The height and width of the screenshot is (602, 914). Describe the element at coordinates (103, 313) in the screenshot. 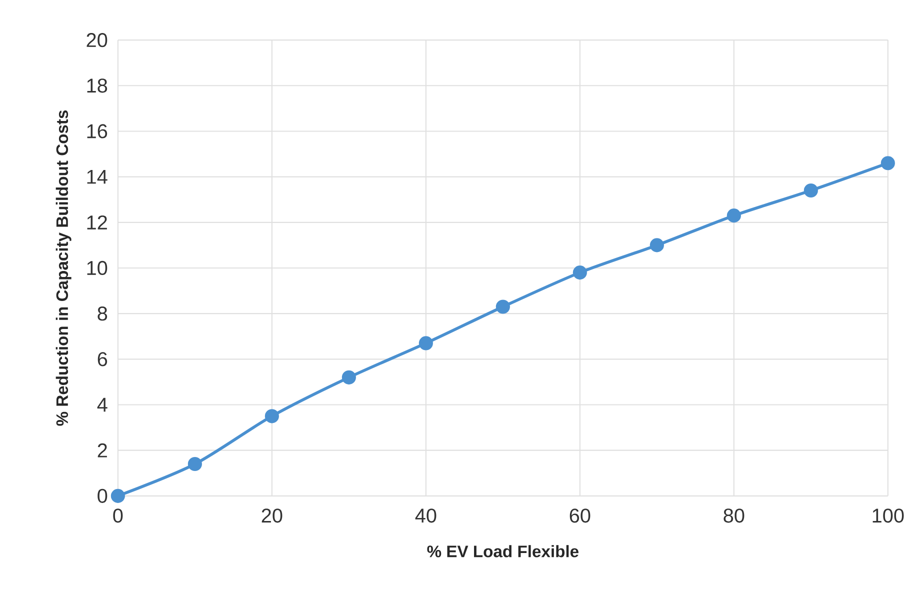

I see `y-tick-label: 8` at that location.